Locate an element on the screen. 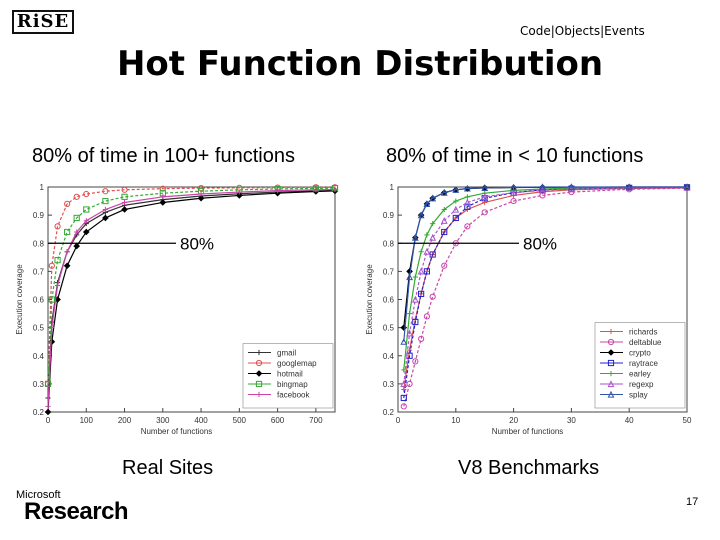  data-point-richards is located at coordinates (404, 389).